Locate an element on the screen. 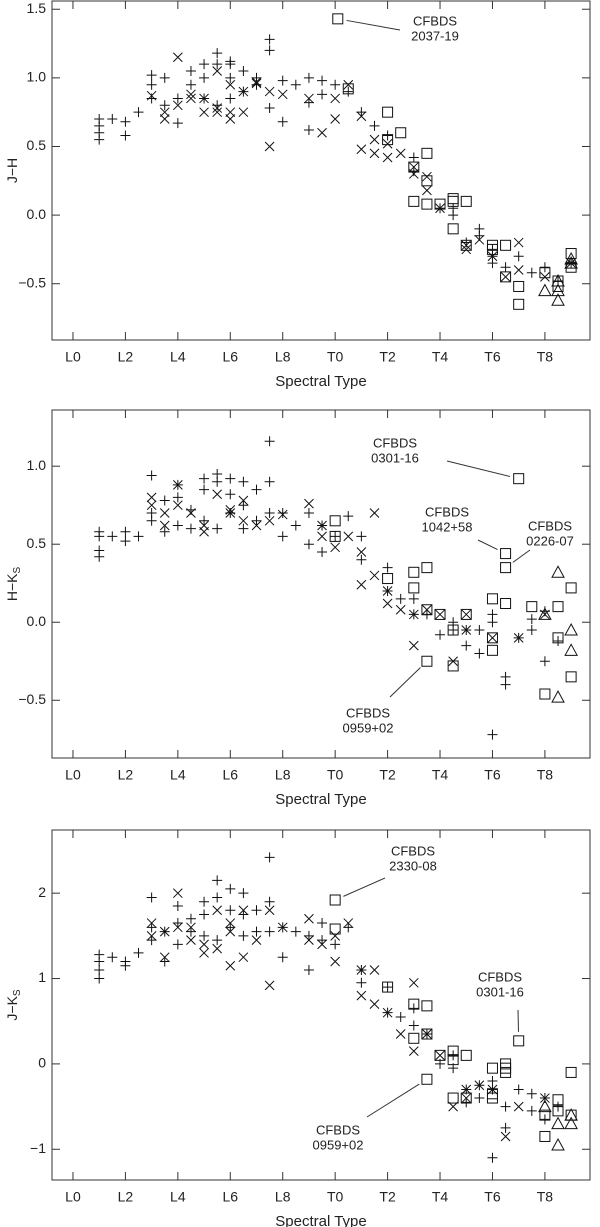 This screenshot has width=600, height=1227. x-tick-label: T0 is located at coordinates (335, 357).